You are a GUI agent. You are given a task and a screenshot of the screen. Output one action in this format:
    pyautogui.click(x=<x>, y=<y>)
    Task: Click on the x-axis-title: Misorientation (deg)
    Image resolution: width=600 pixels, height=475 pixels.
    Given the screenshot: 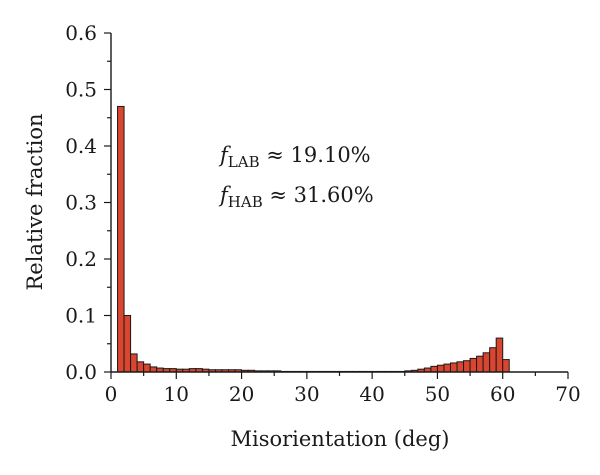 What is the action you would take?
    pyautogui.click(x=339, y=439)
    